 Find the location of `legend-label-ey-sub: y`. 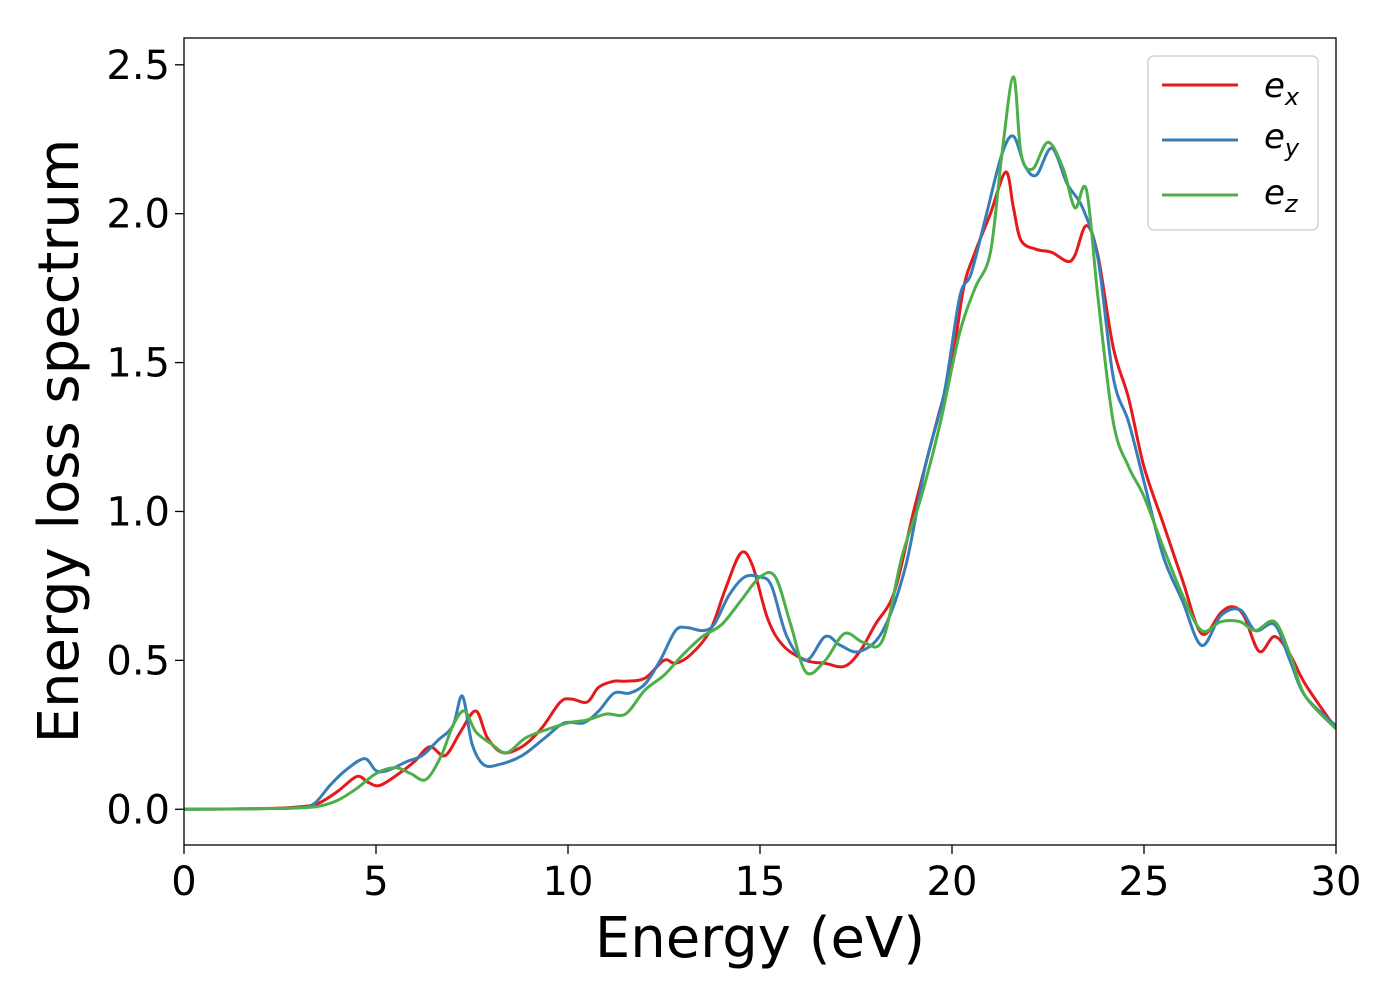

legend-label-ey-sub: y is located at coordinates (1292, 148).